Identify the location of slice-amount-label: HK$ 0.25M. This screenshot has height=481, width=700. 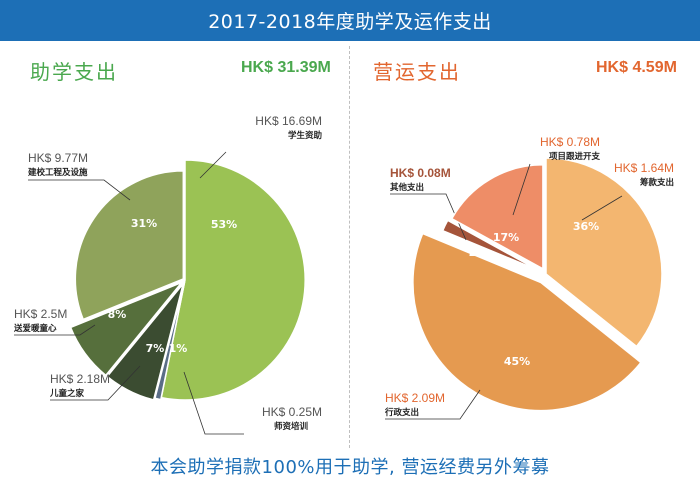
(292, 412).